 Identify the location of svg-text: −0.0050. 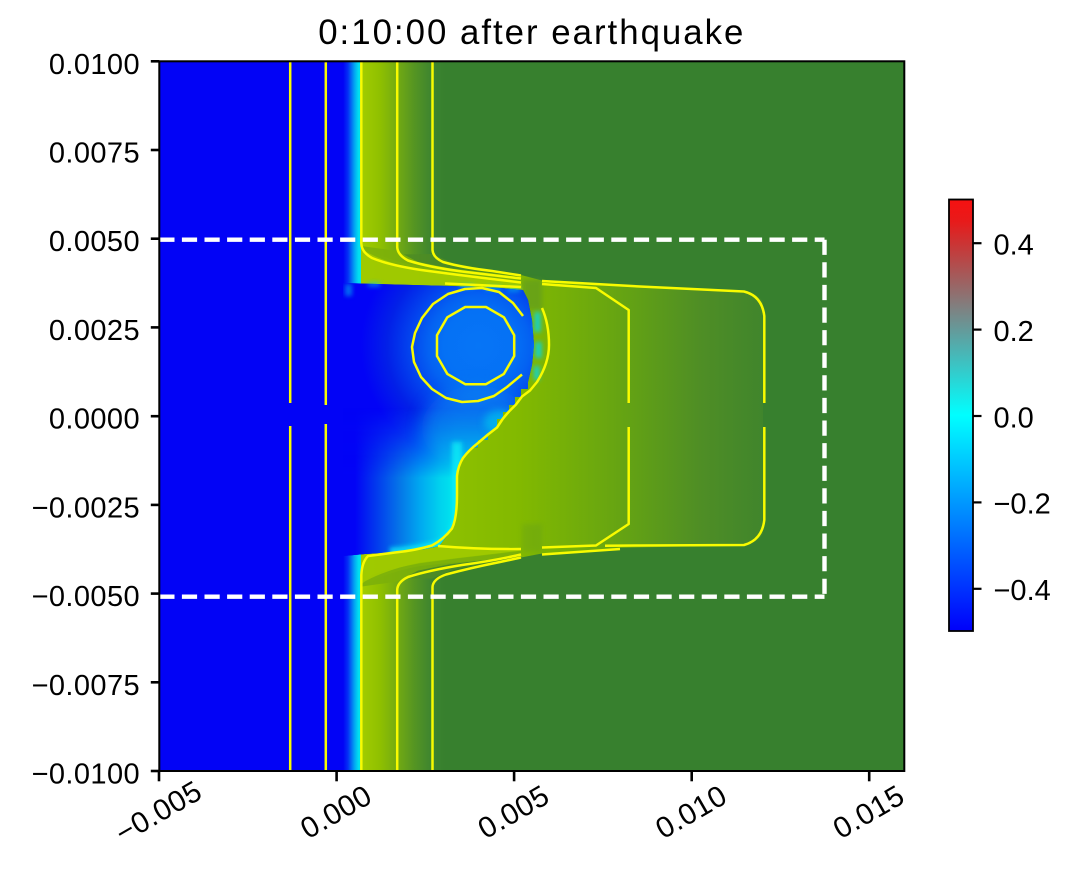
(86, 597).